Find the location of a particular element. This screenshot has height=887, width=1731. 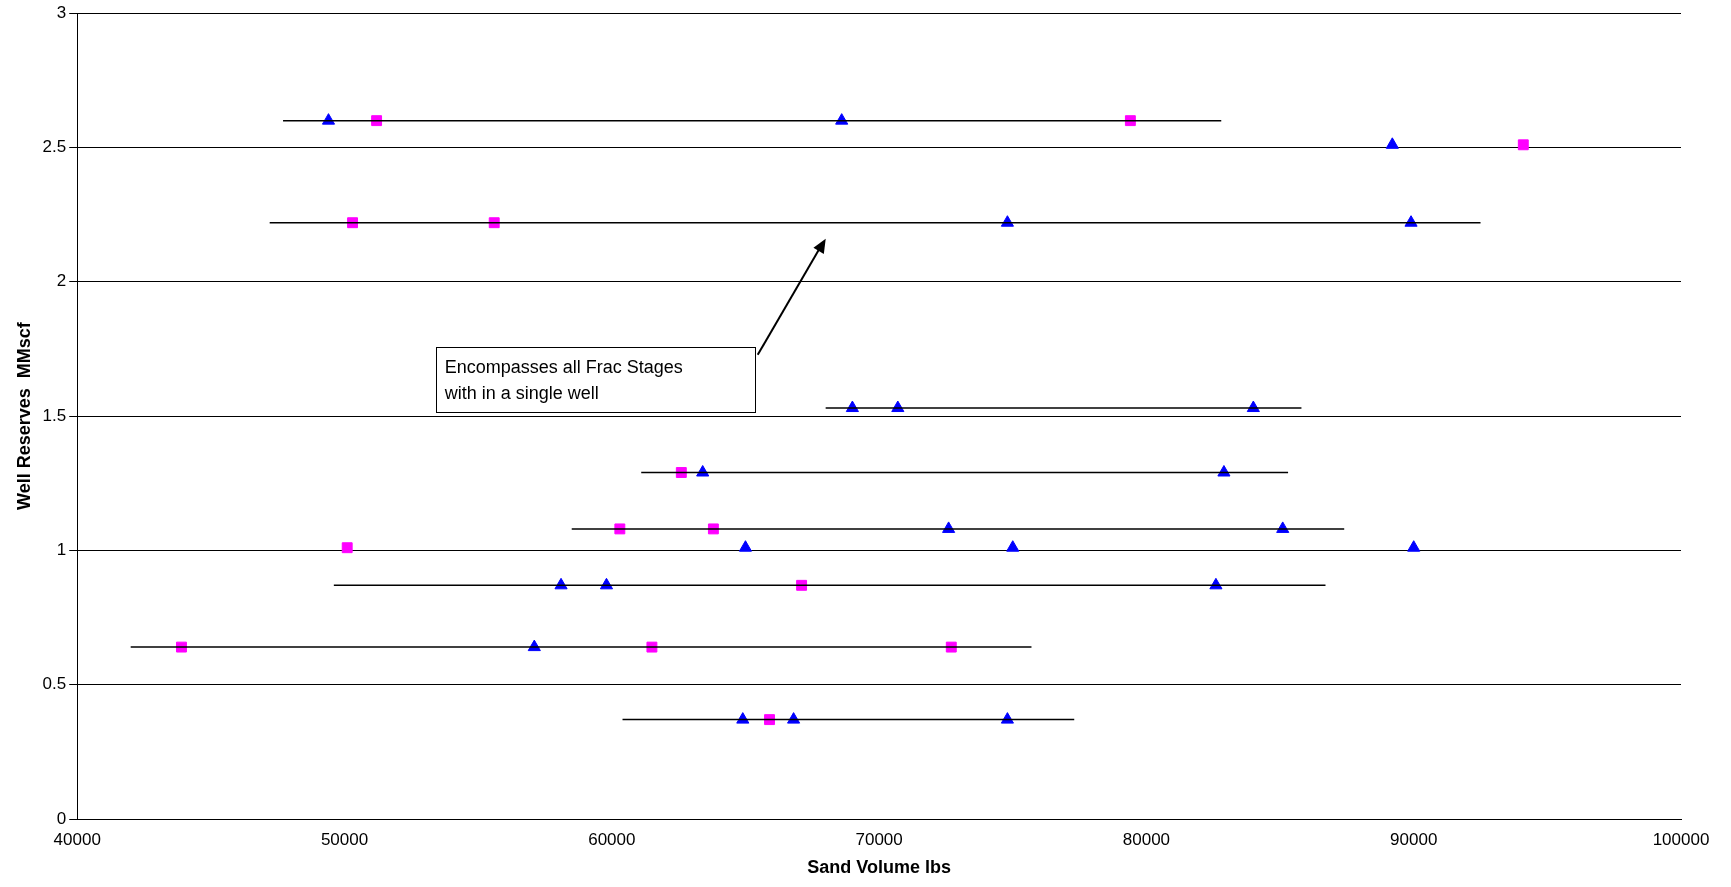

y-tick-label: 0.5 is located at coordinates (54, 684).